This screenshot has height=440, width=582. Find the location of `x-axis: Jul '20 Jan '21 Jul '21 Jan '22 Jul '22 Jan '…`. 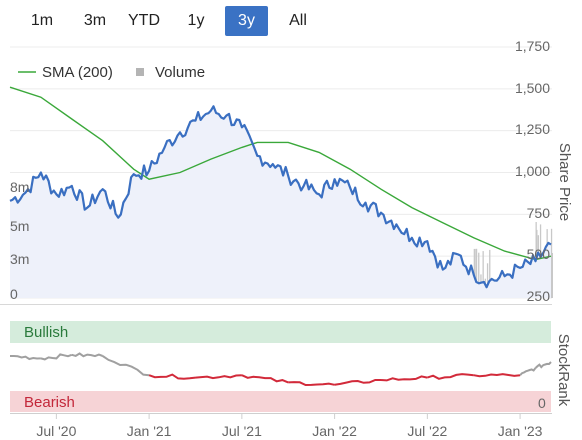

x-axis: Jul '20 Jan '21 Jul '21 Jan '22 Jul '22 Jan '… is located at coordinates (289, 426).